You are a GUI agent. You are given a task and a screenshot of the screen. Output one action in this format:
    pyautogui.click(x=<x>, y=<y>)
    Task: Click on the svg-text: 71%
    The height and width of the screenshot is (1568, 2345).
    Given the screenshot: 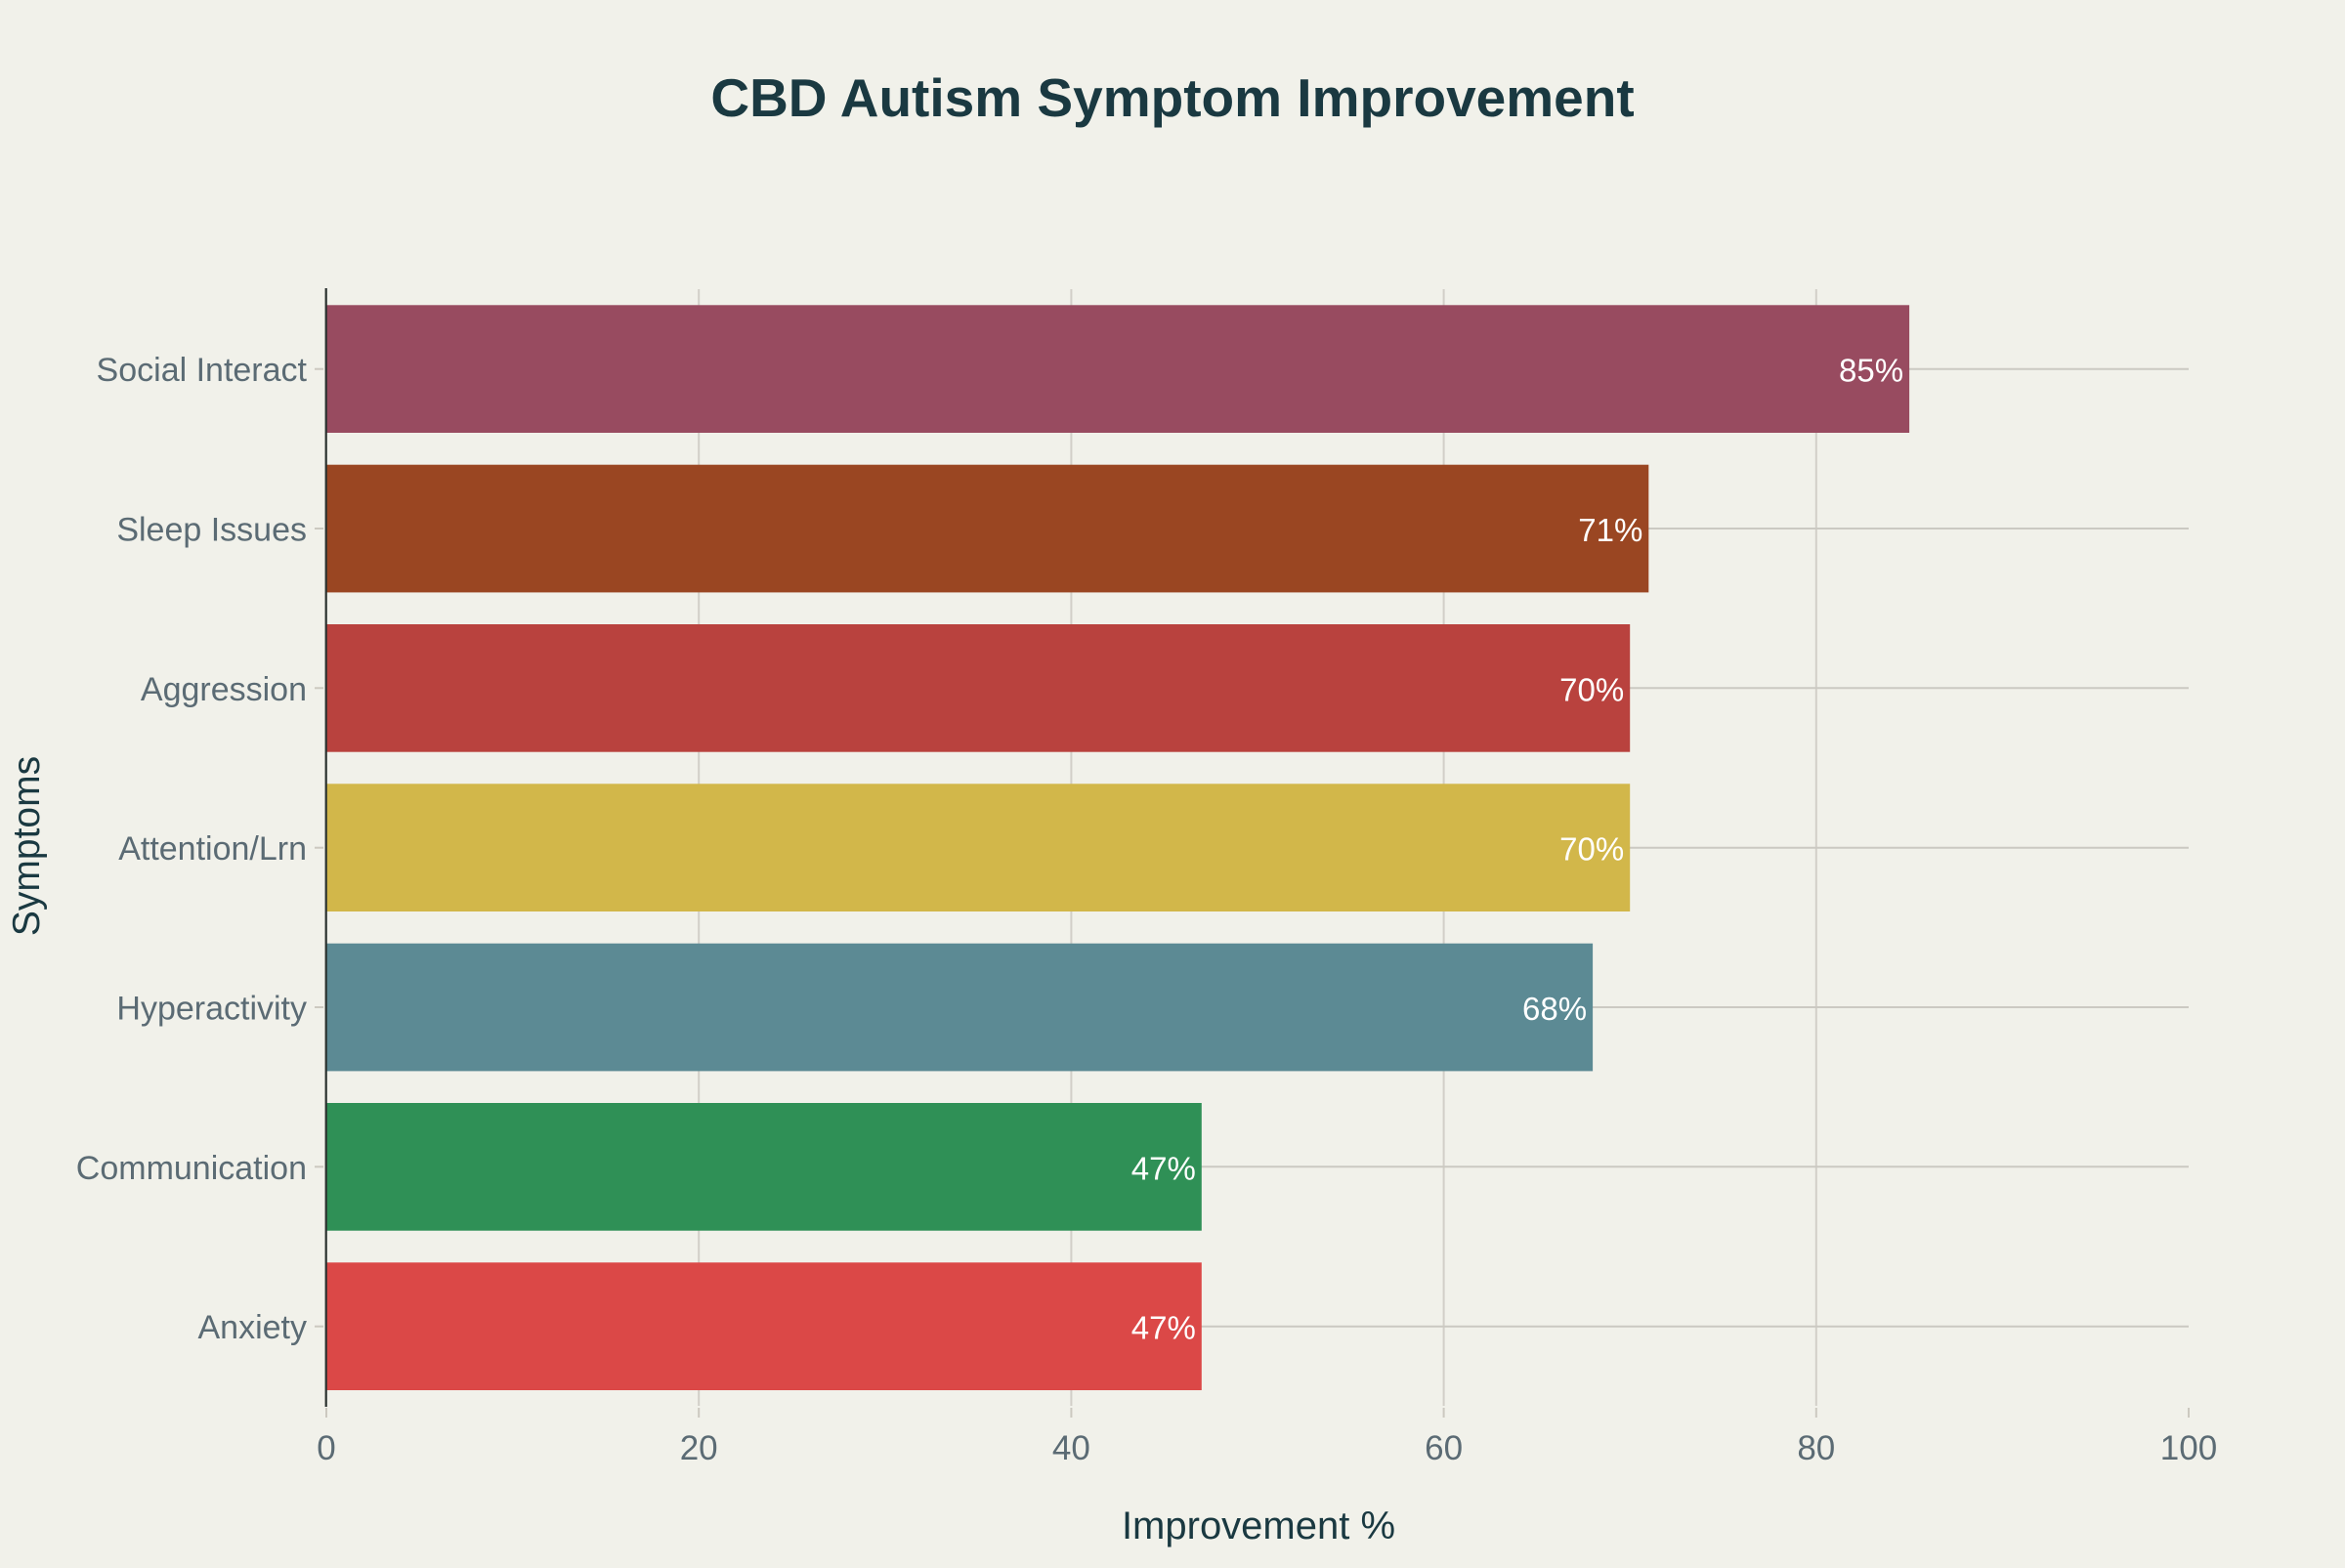 What is the action you would take?
    pyautogui.click(x=1610, y=530)
    